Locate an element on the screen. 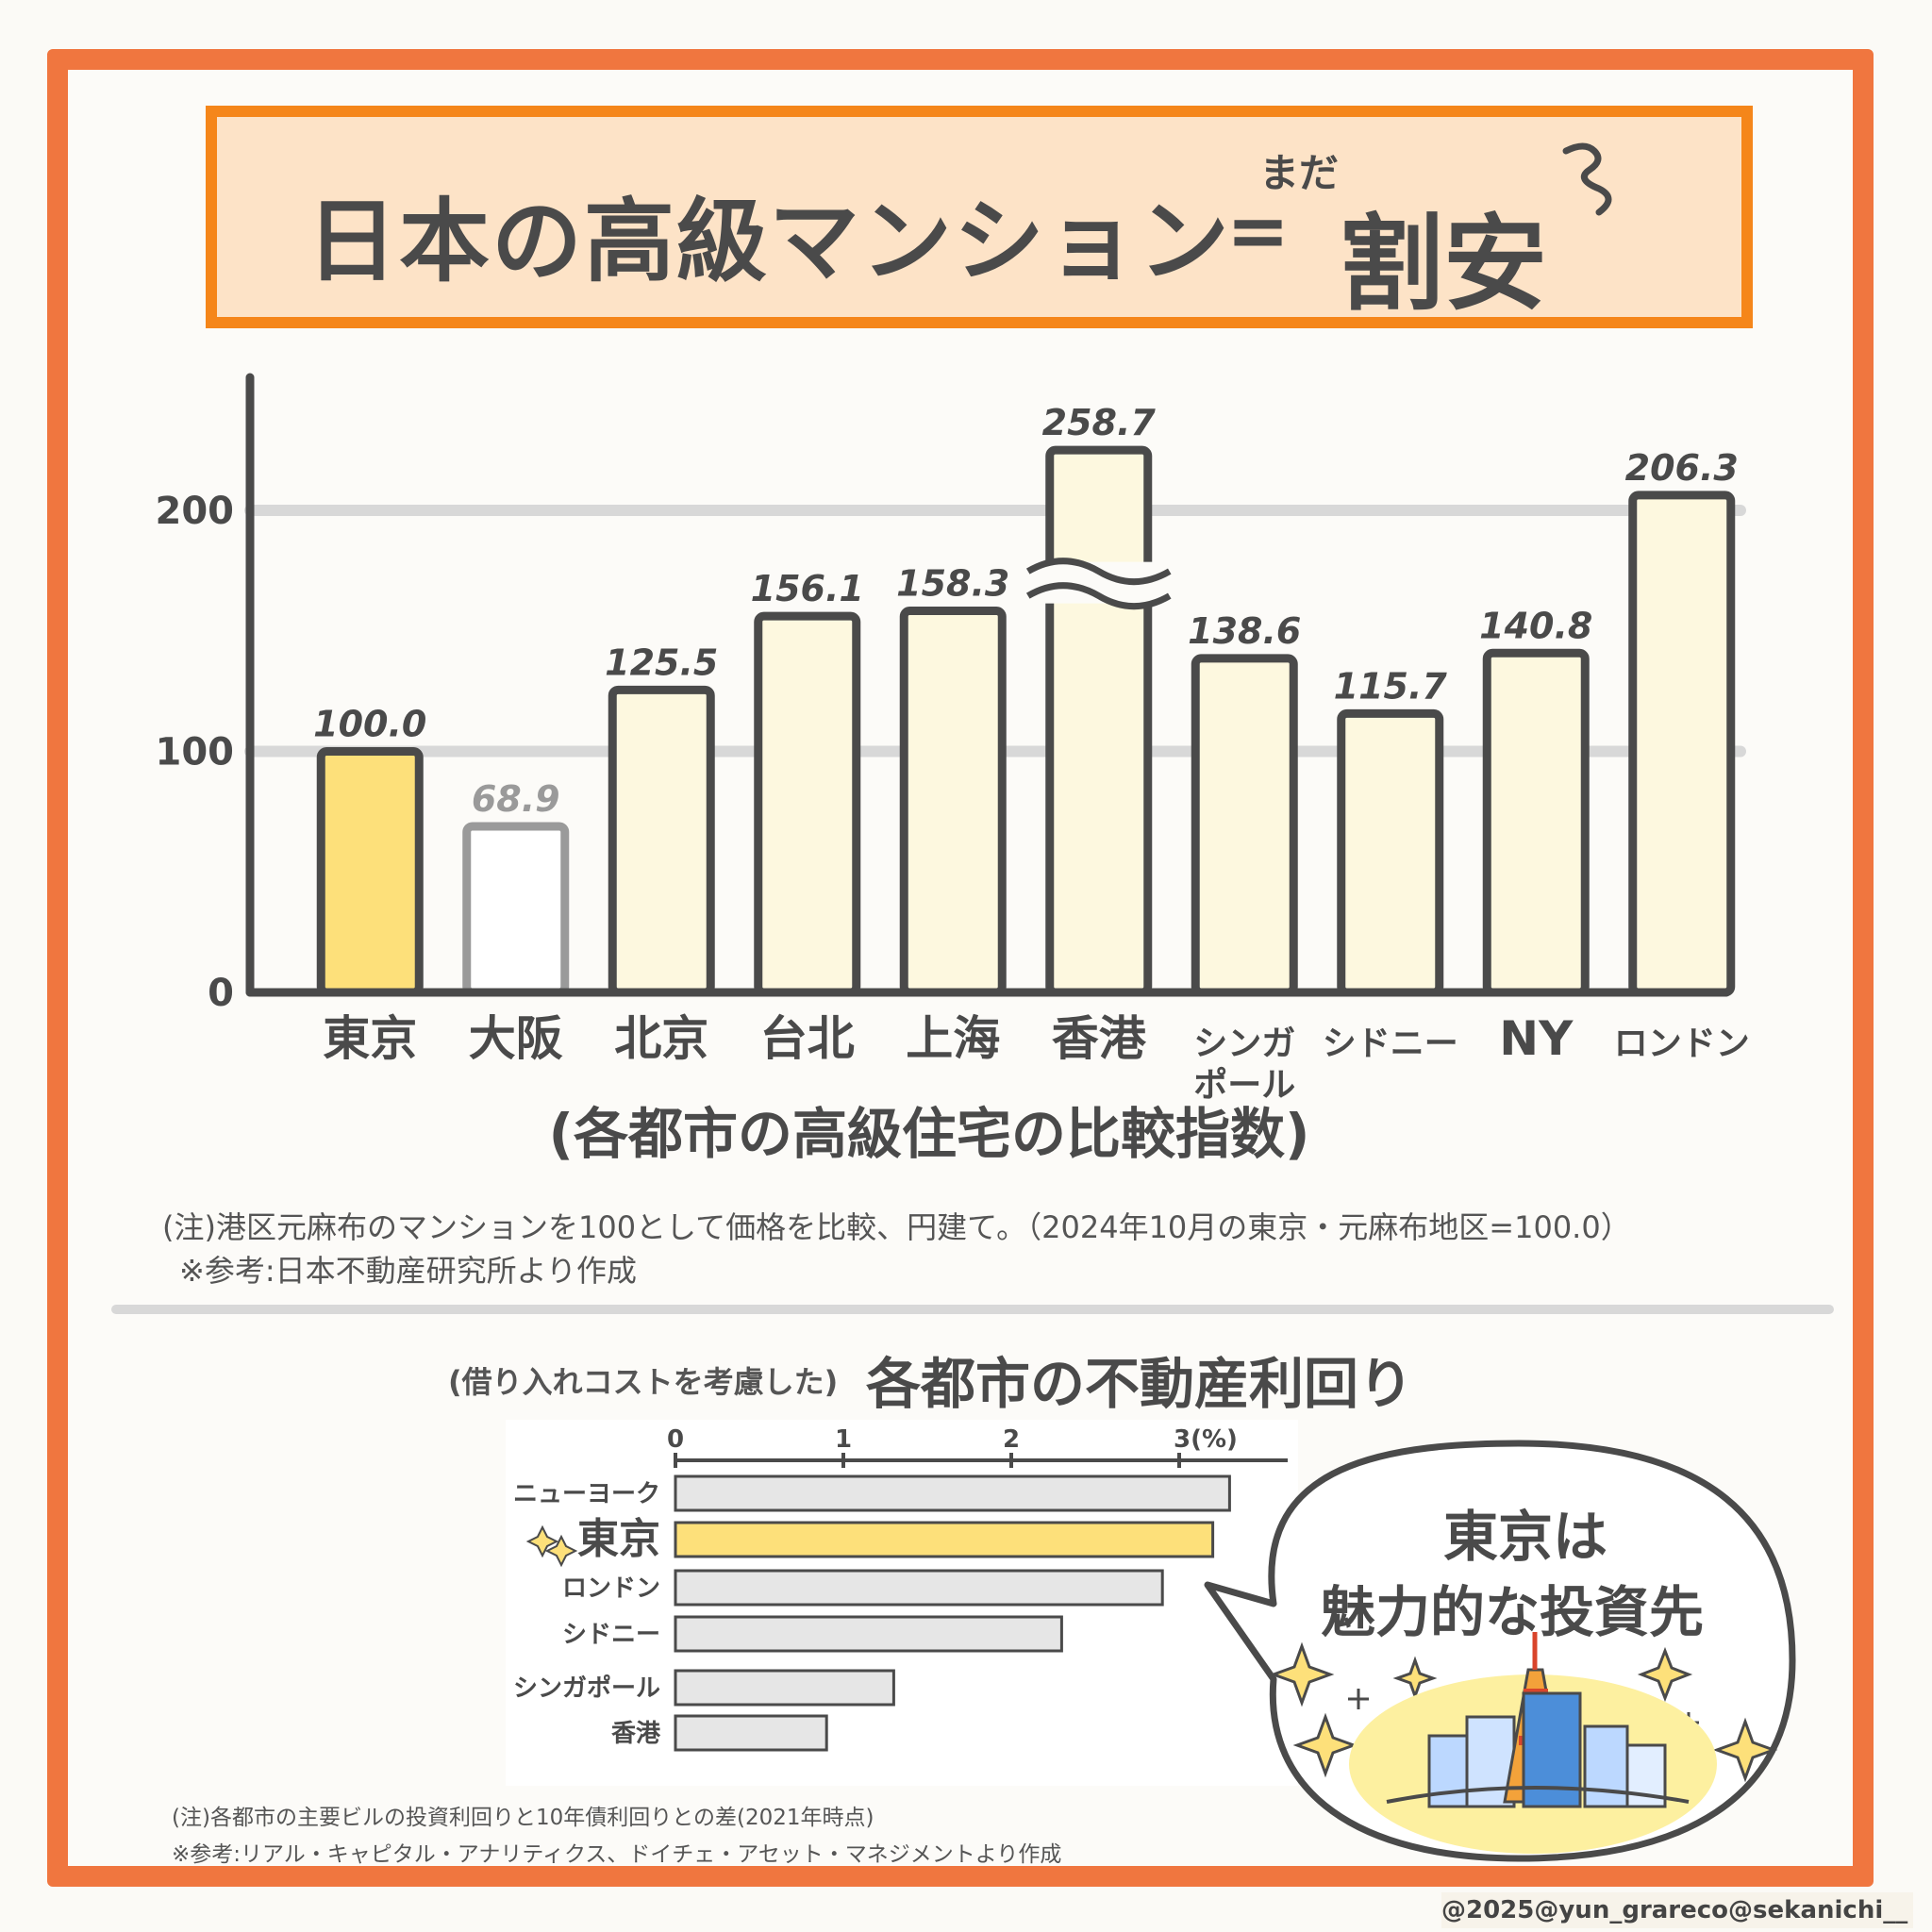  yield-bar-ロンドン is located at coordinates (919, 1588).